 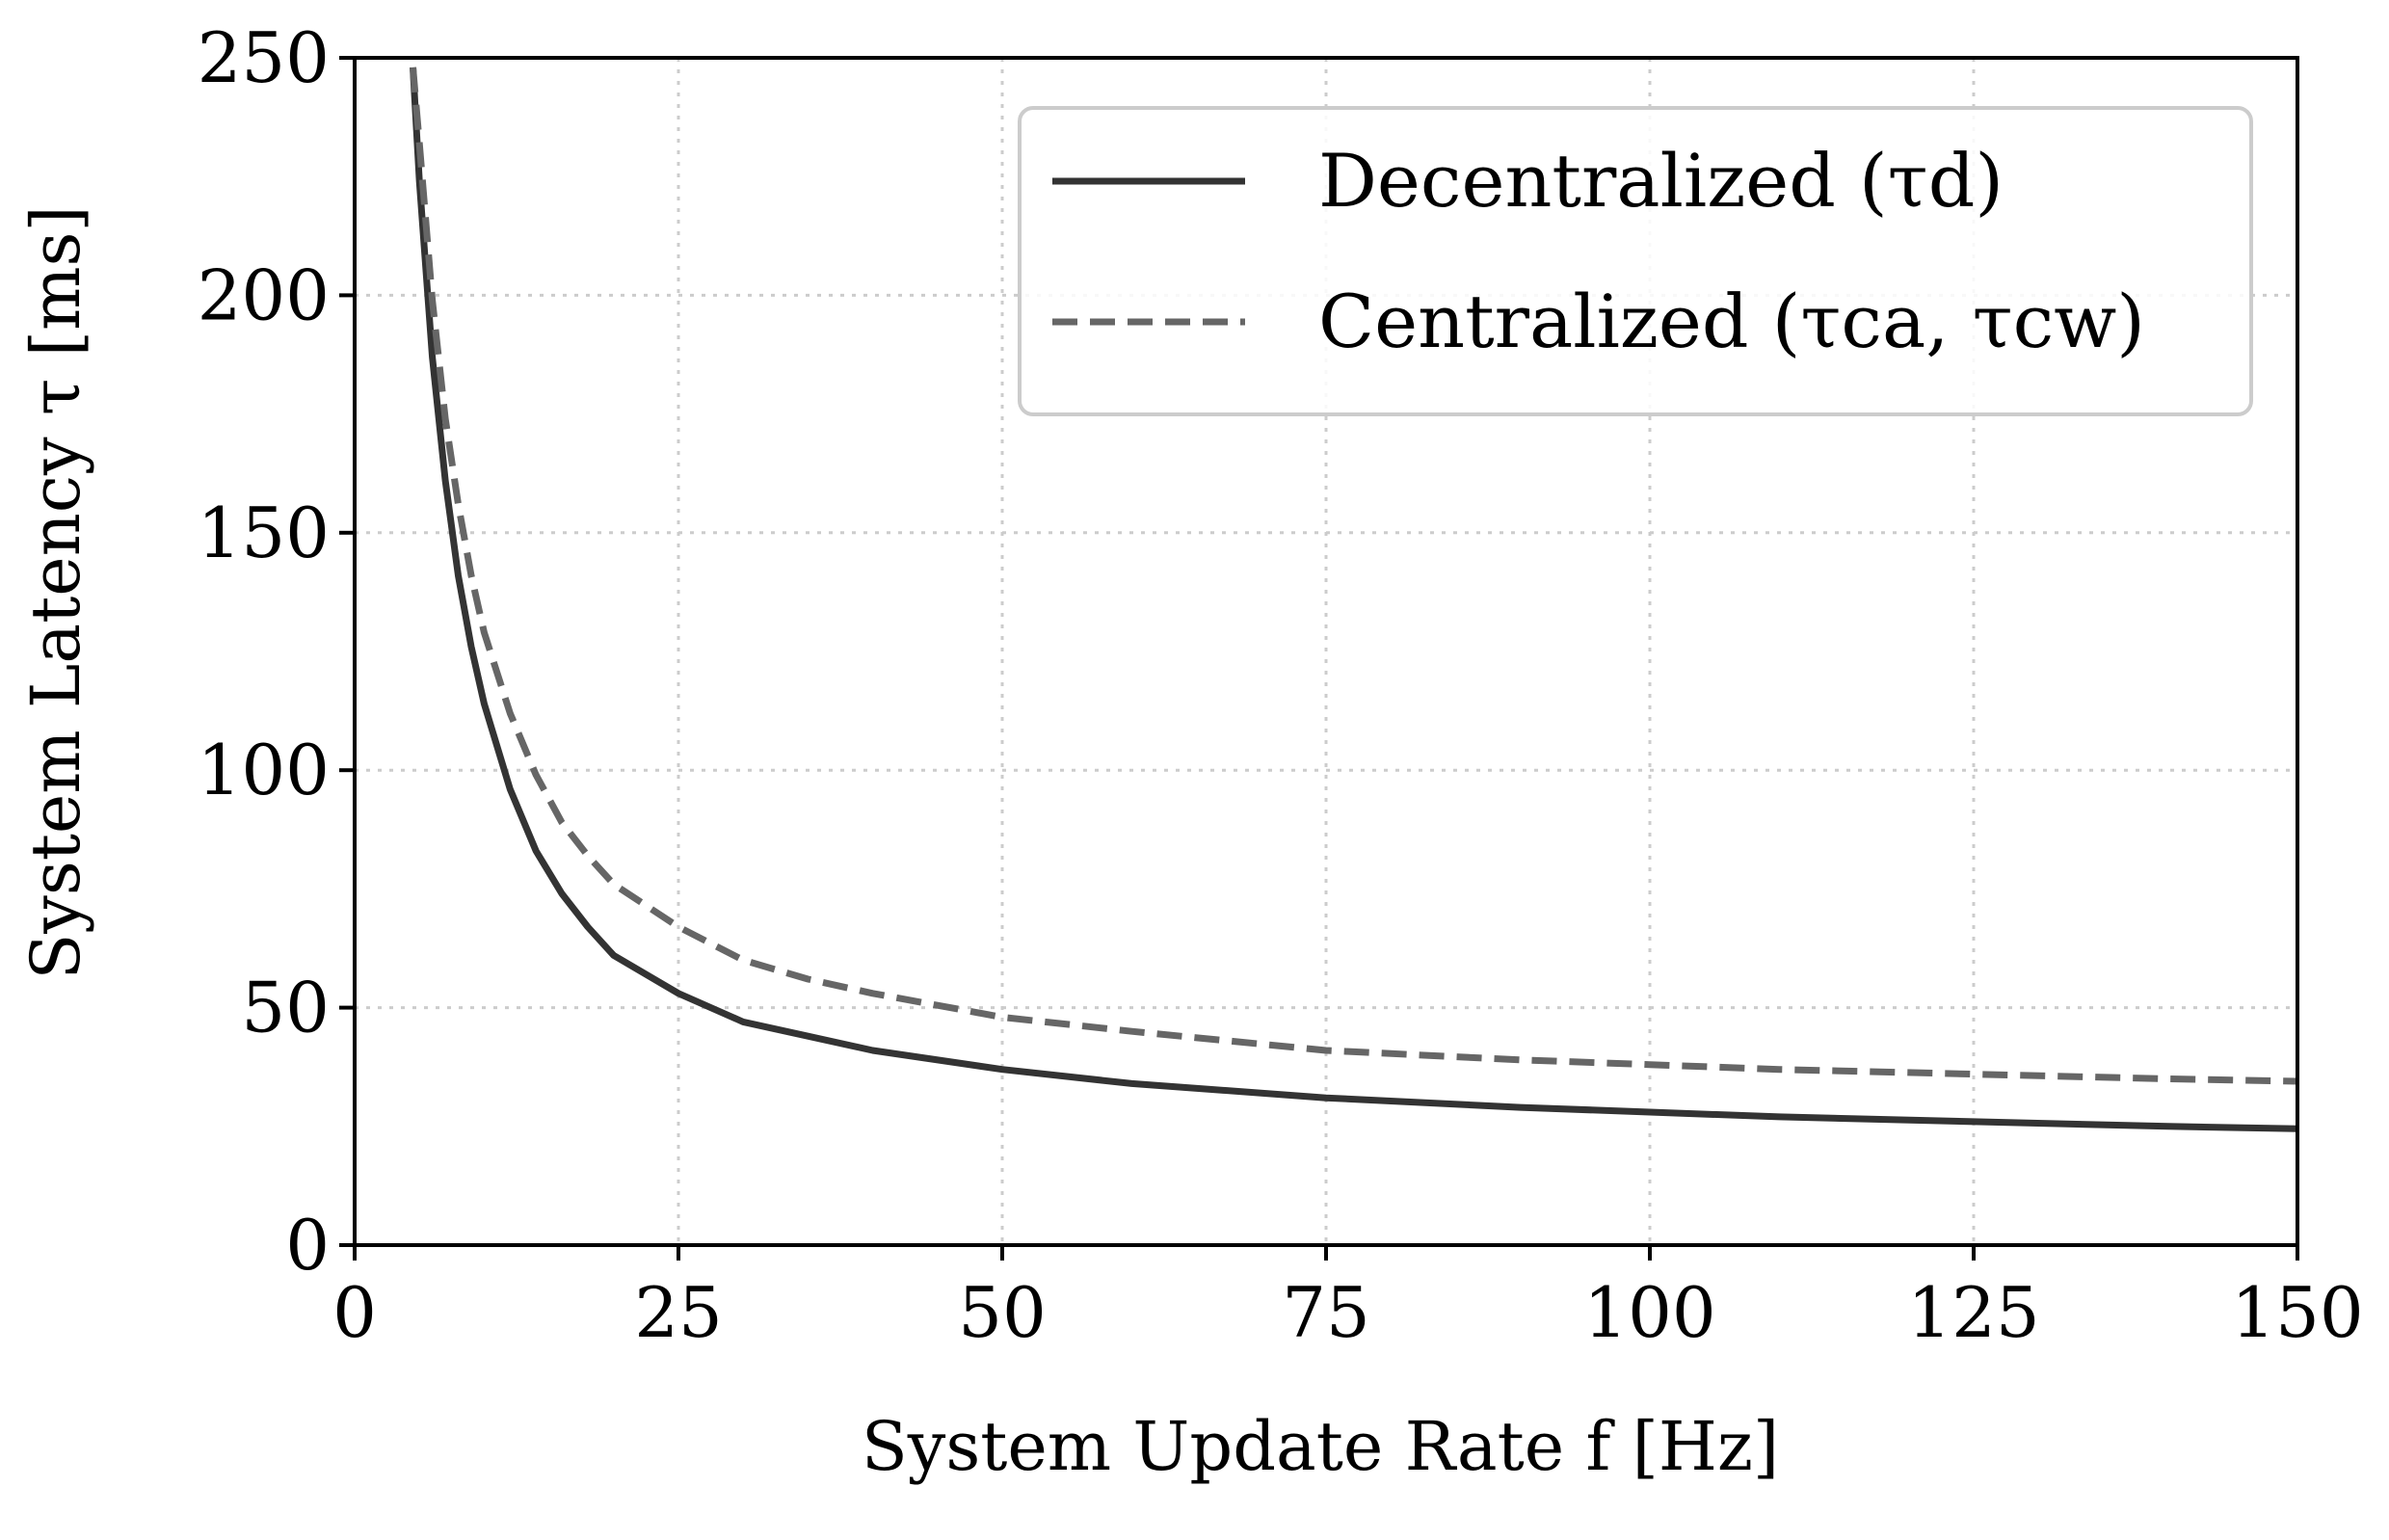 What do you see at coordinates (264, 57) in the screenshot?
I see `y-tick-label-250: 250` at bounding box center [264, 57].